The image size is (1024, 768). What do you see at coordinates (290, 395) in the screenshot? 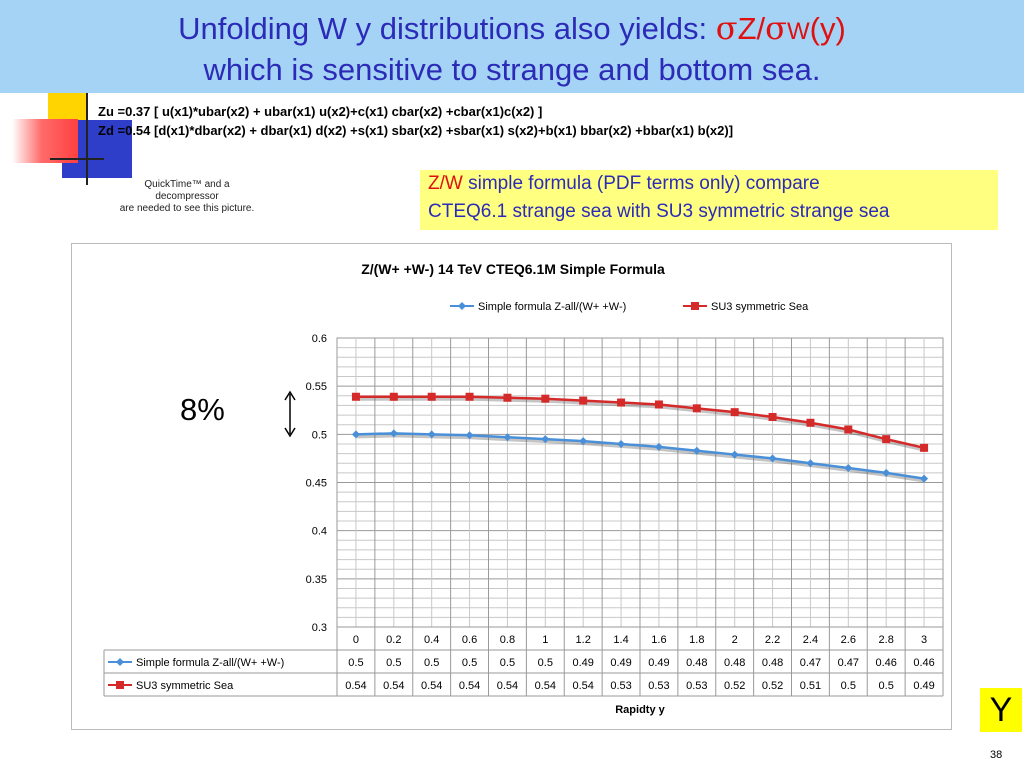
I see `arrow-head-up` at bounding box center [290, 395].